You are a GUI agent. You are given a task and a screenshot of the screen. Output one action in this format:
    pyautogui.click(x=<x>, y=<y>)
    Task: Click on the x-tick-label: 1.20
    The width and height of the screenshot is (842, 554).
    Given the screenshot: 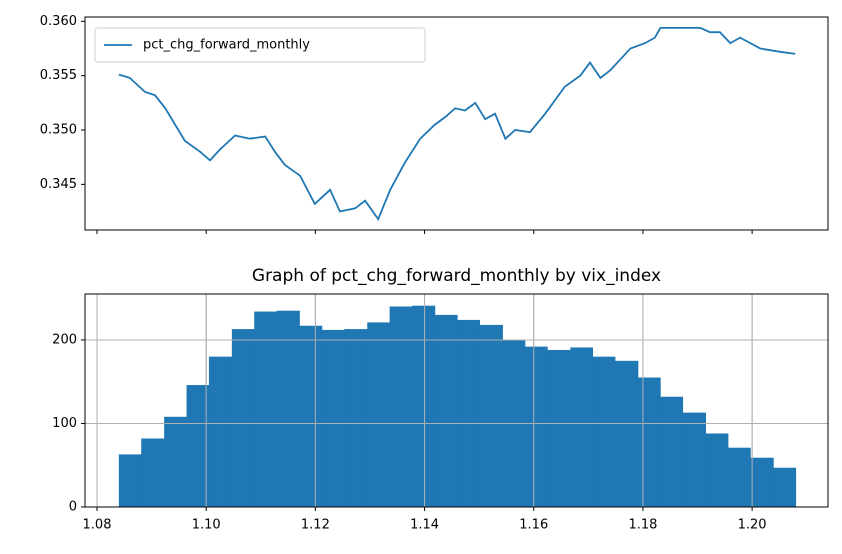 What is the action you would take?
    pyautogui.click(x=752, y=525)
    